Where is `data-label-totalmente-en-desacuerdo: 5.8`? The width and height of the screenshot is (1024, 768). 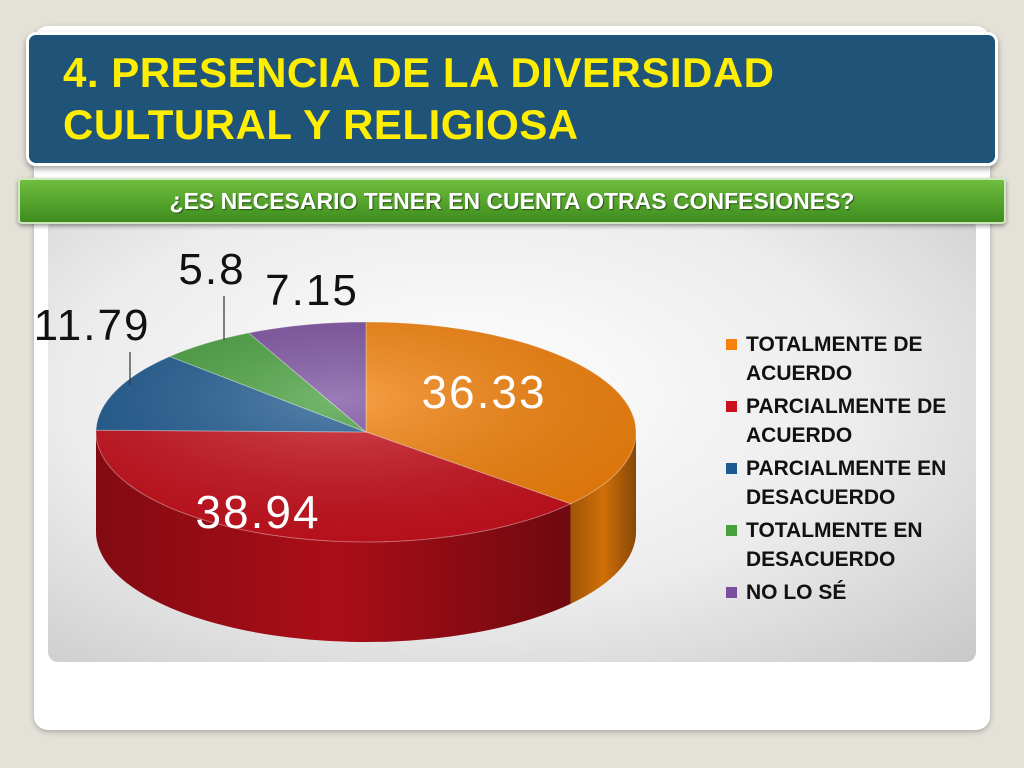 data-label-totalmente-en-desacuerdo: 5.8 is located at coordinates (211, 269).